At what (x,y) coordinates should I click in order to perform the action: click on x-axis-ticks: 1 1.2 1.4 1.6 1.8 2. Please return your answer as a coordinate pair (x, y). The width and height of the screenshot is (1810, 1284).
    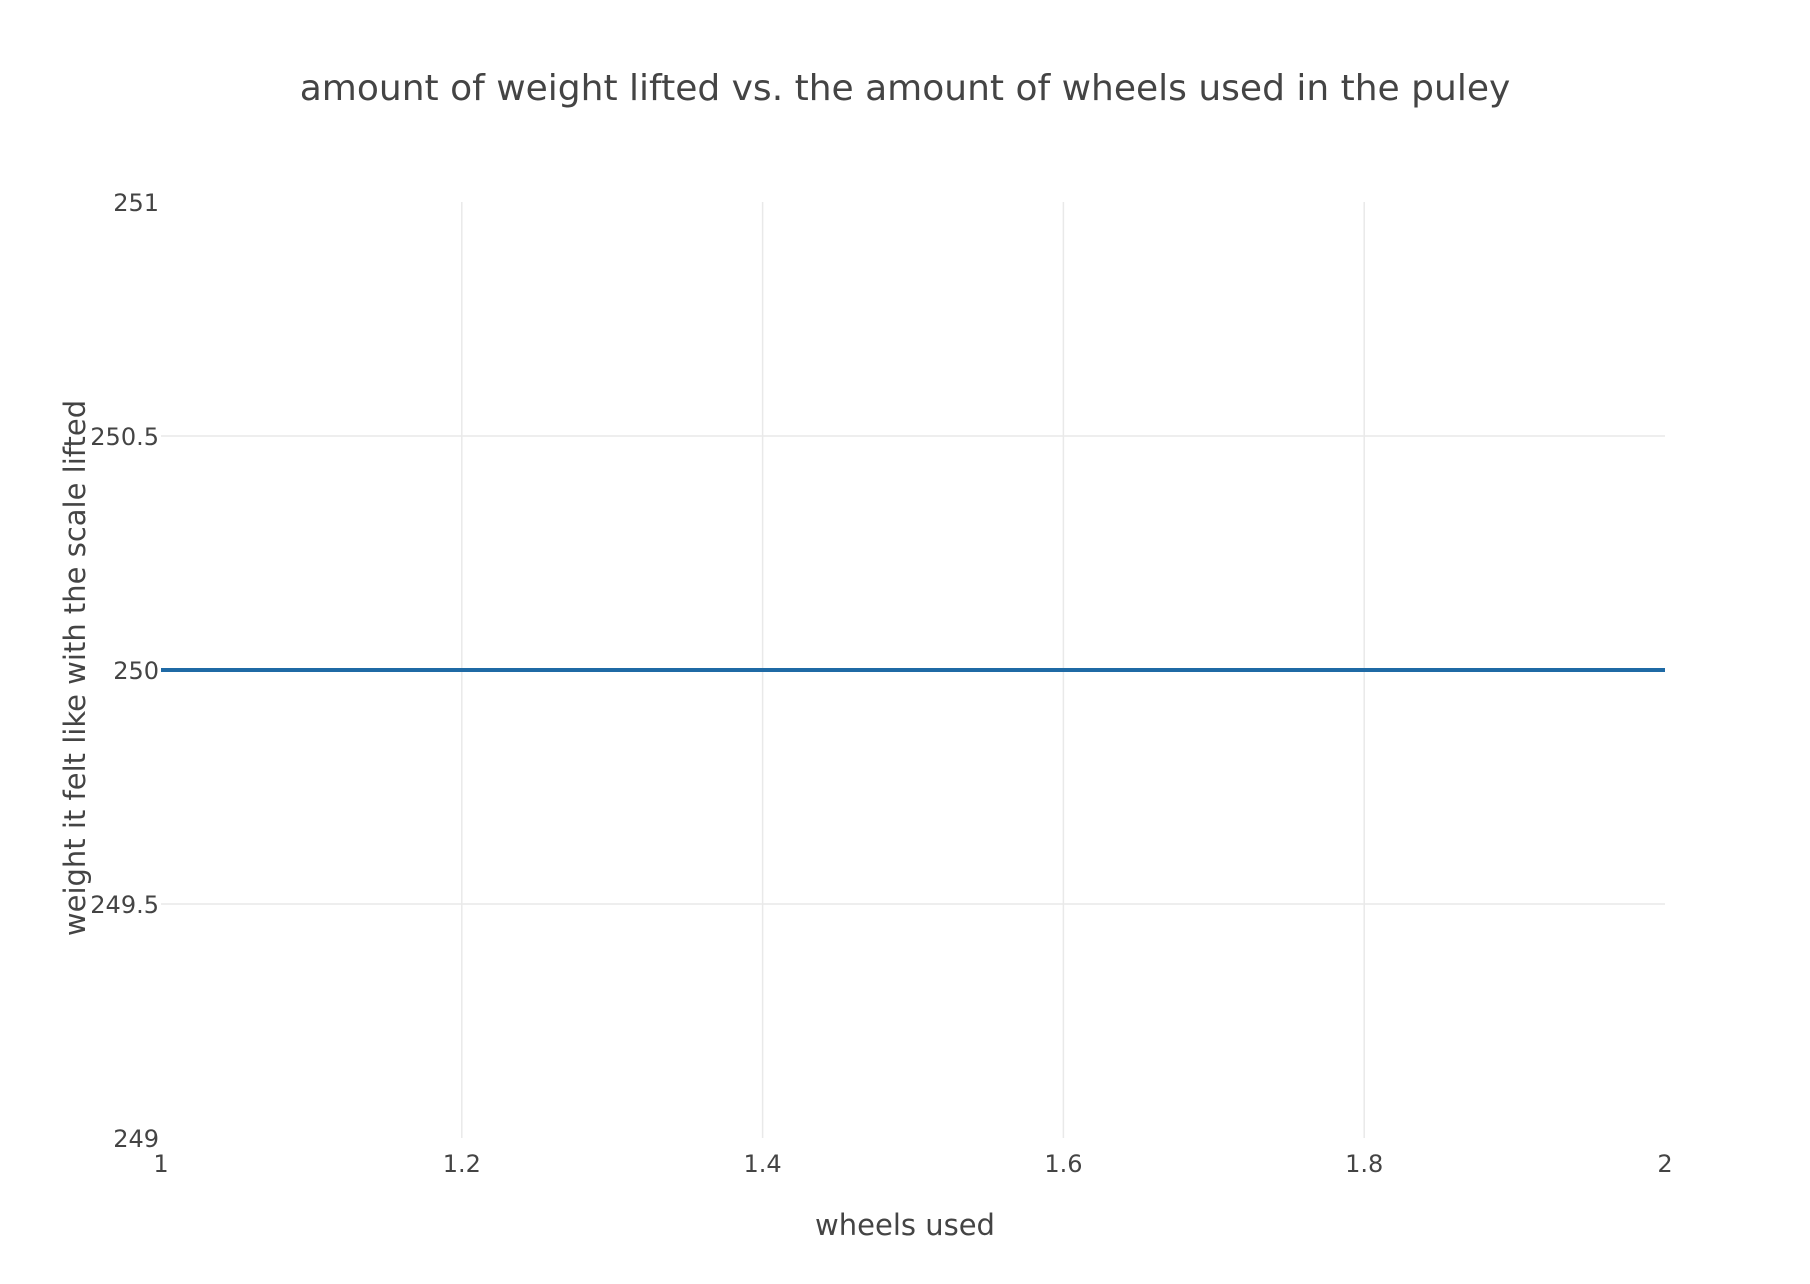
    Looking at the image, I should click on (912, 1164).